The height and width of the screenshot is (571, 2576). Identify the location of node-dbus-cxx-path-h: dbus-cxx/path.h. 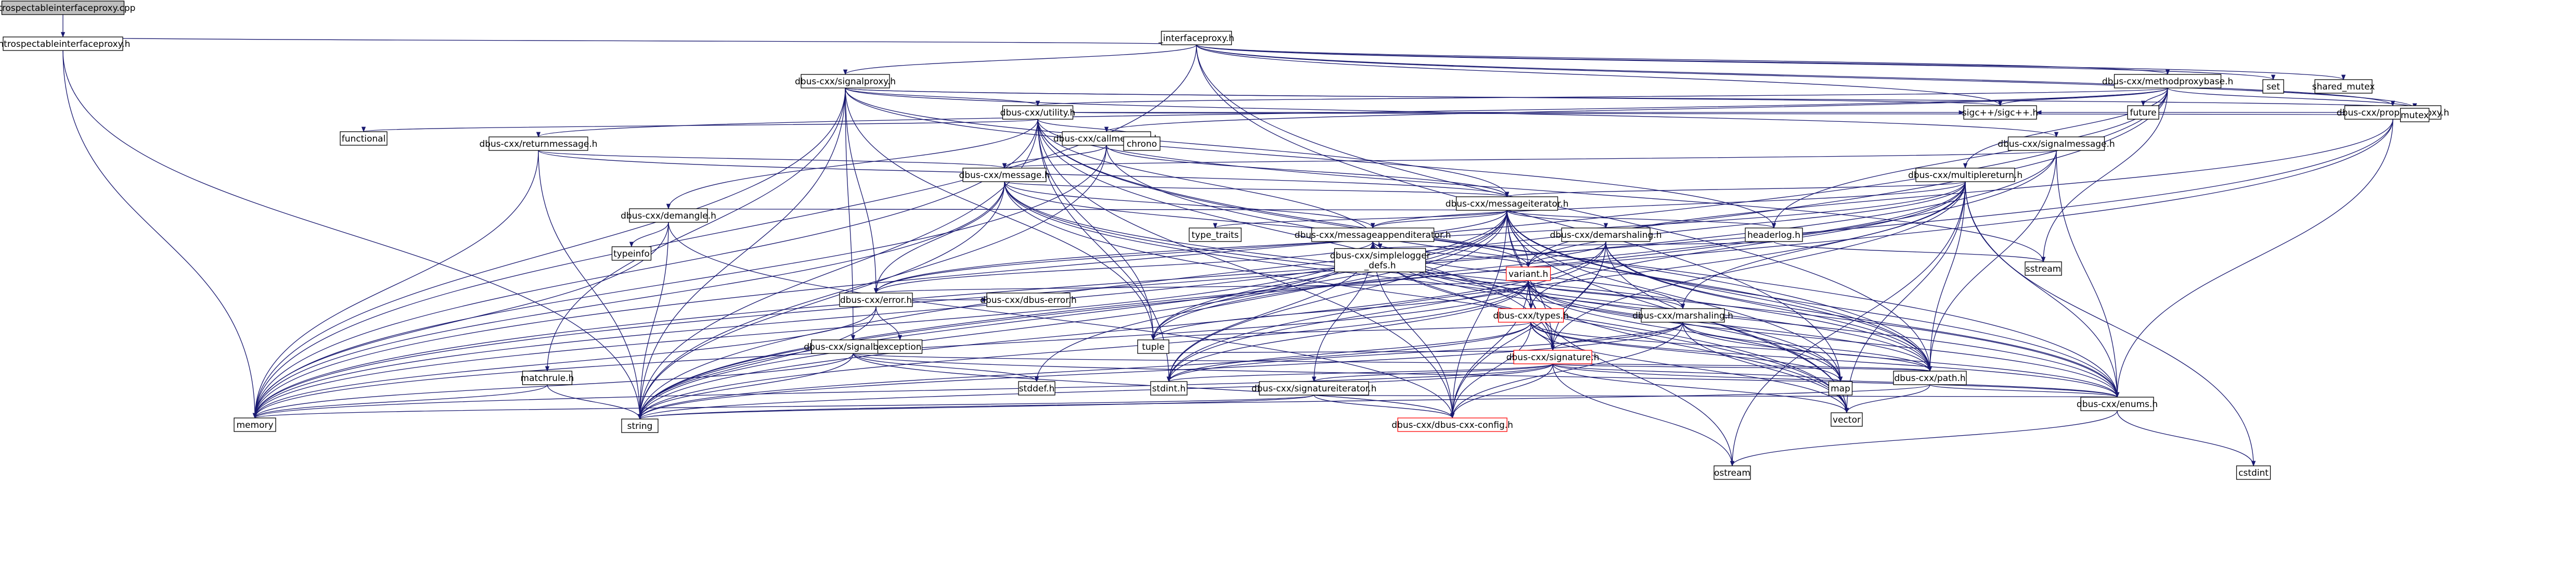
(1930, 378).